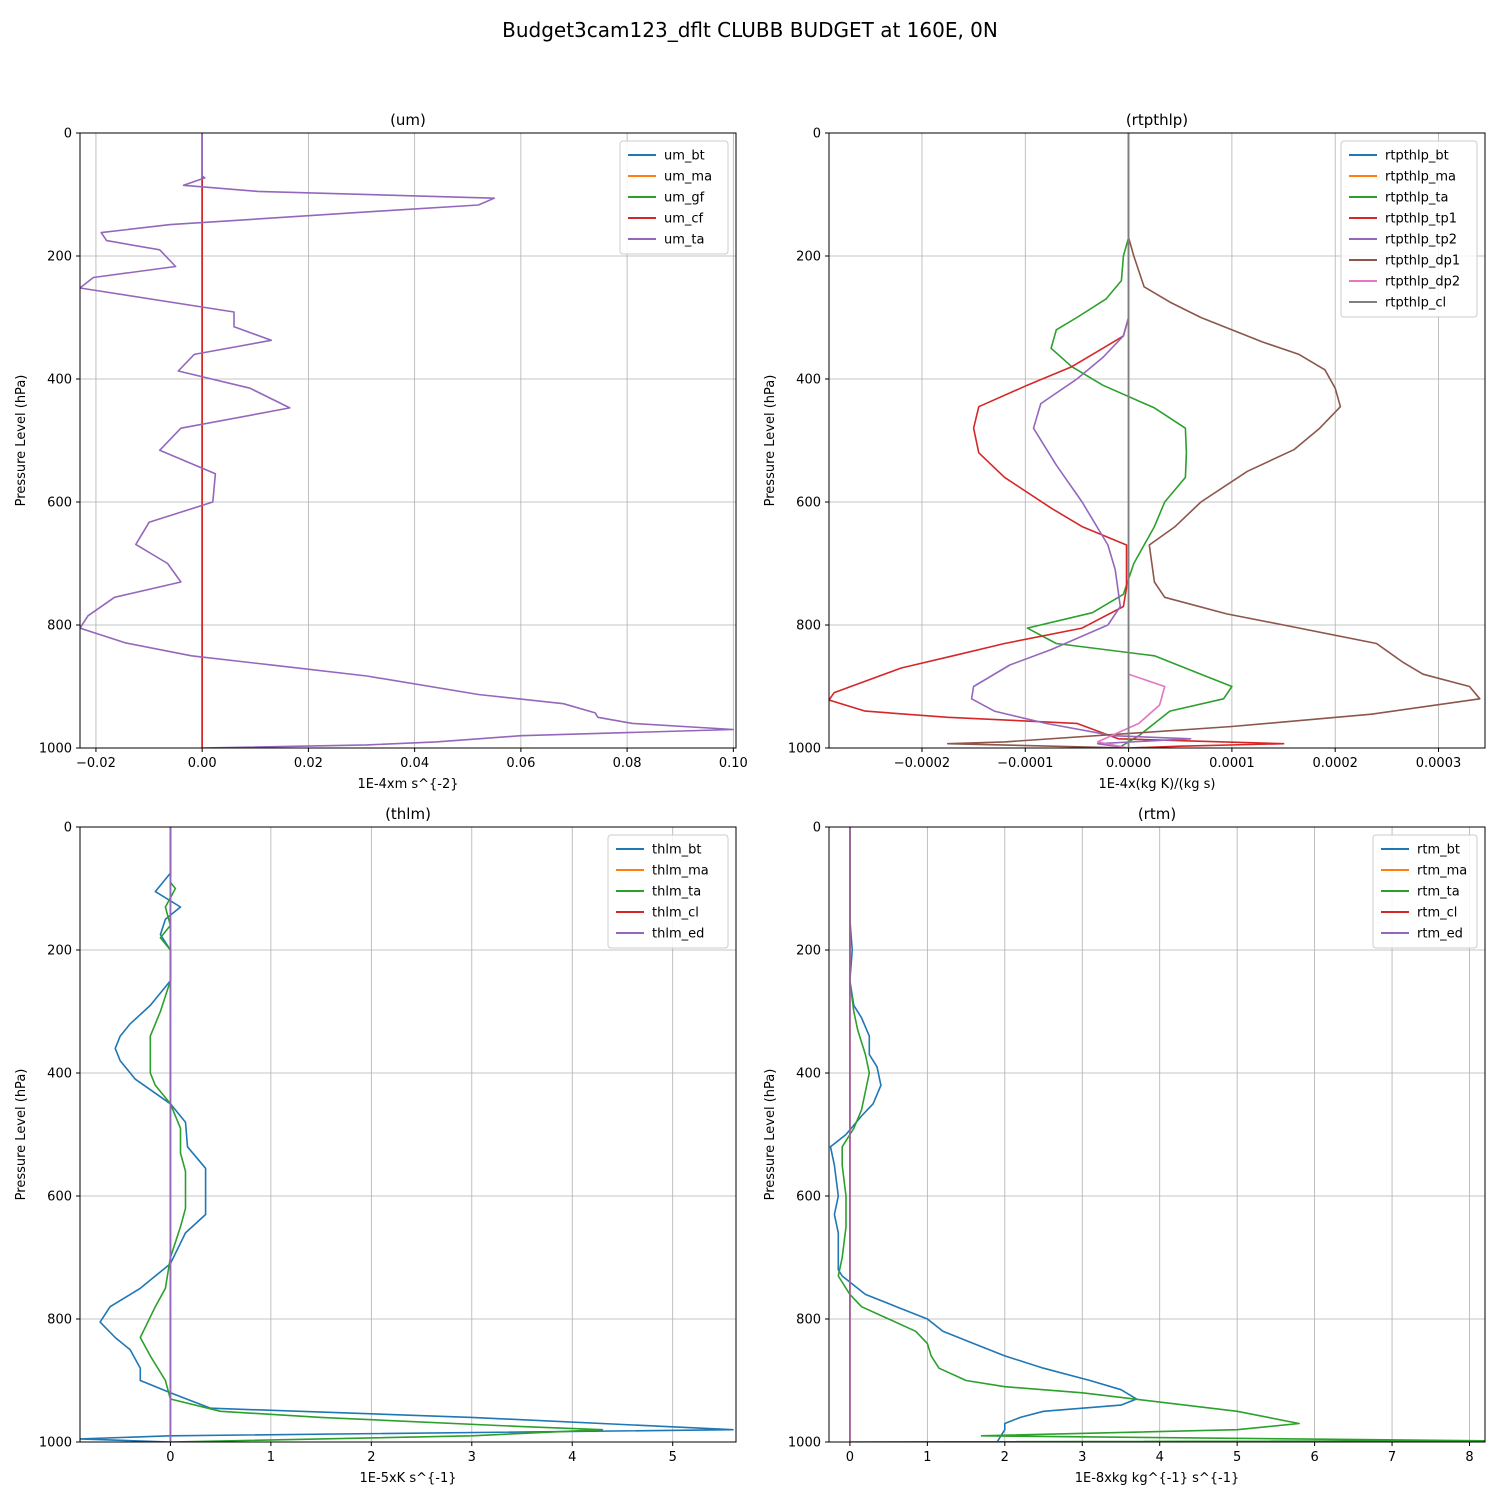  What do you see at coordinates (371, 1134) in the screenshot?
I see `series-line-thlm-ta` at bounding box center [371, 1134].